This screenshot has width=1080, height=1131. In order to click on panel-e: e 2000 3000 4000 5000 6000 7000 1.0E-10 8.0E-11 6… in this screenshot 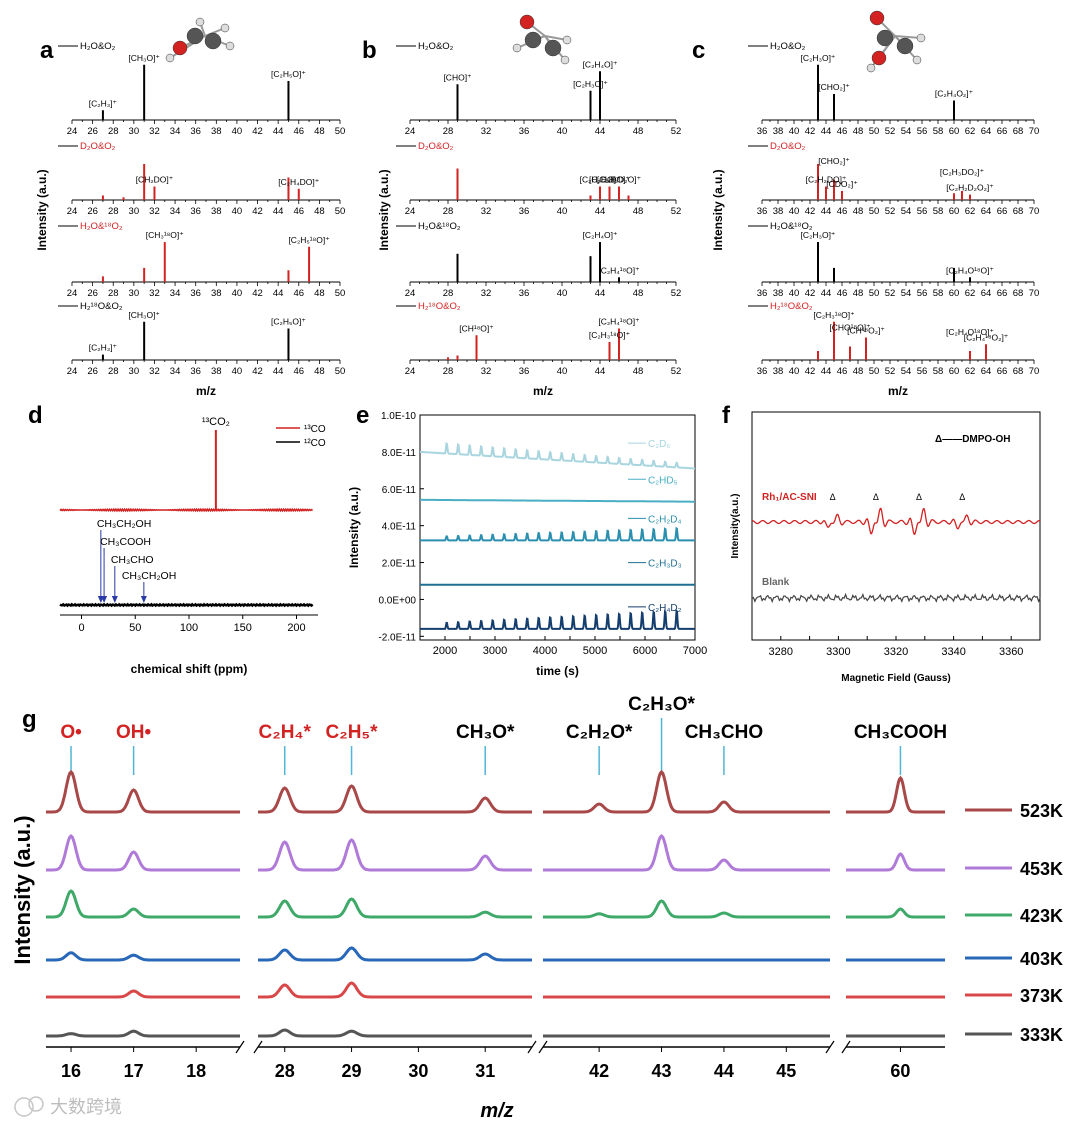, I will do `click(527, 540)`.